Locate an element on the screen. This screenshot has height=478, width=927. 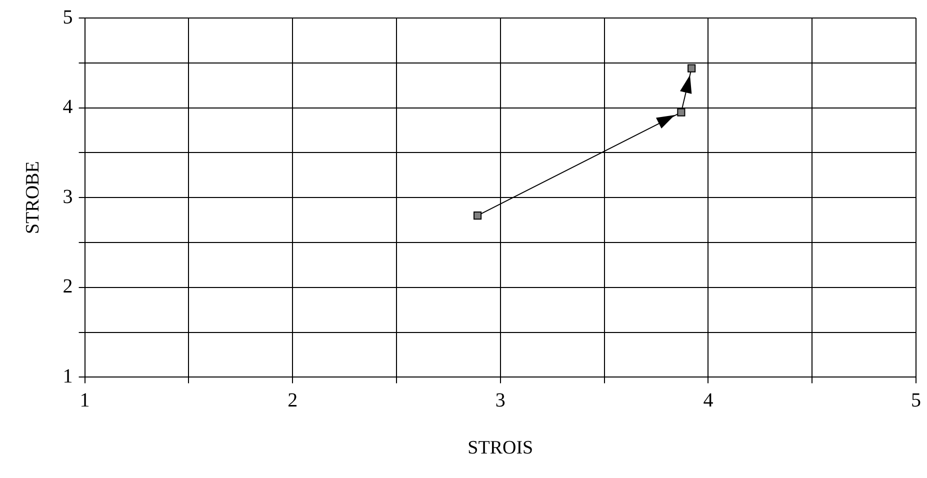
y-tick-label: 4 is located at coordinates (67, 107).